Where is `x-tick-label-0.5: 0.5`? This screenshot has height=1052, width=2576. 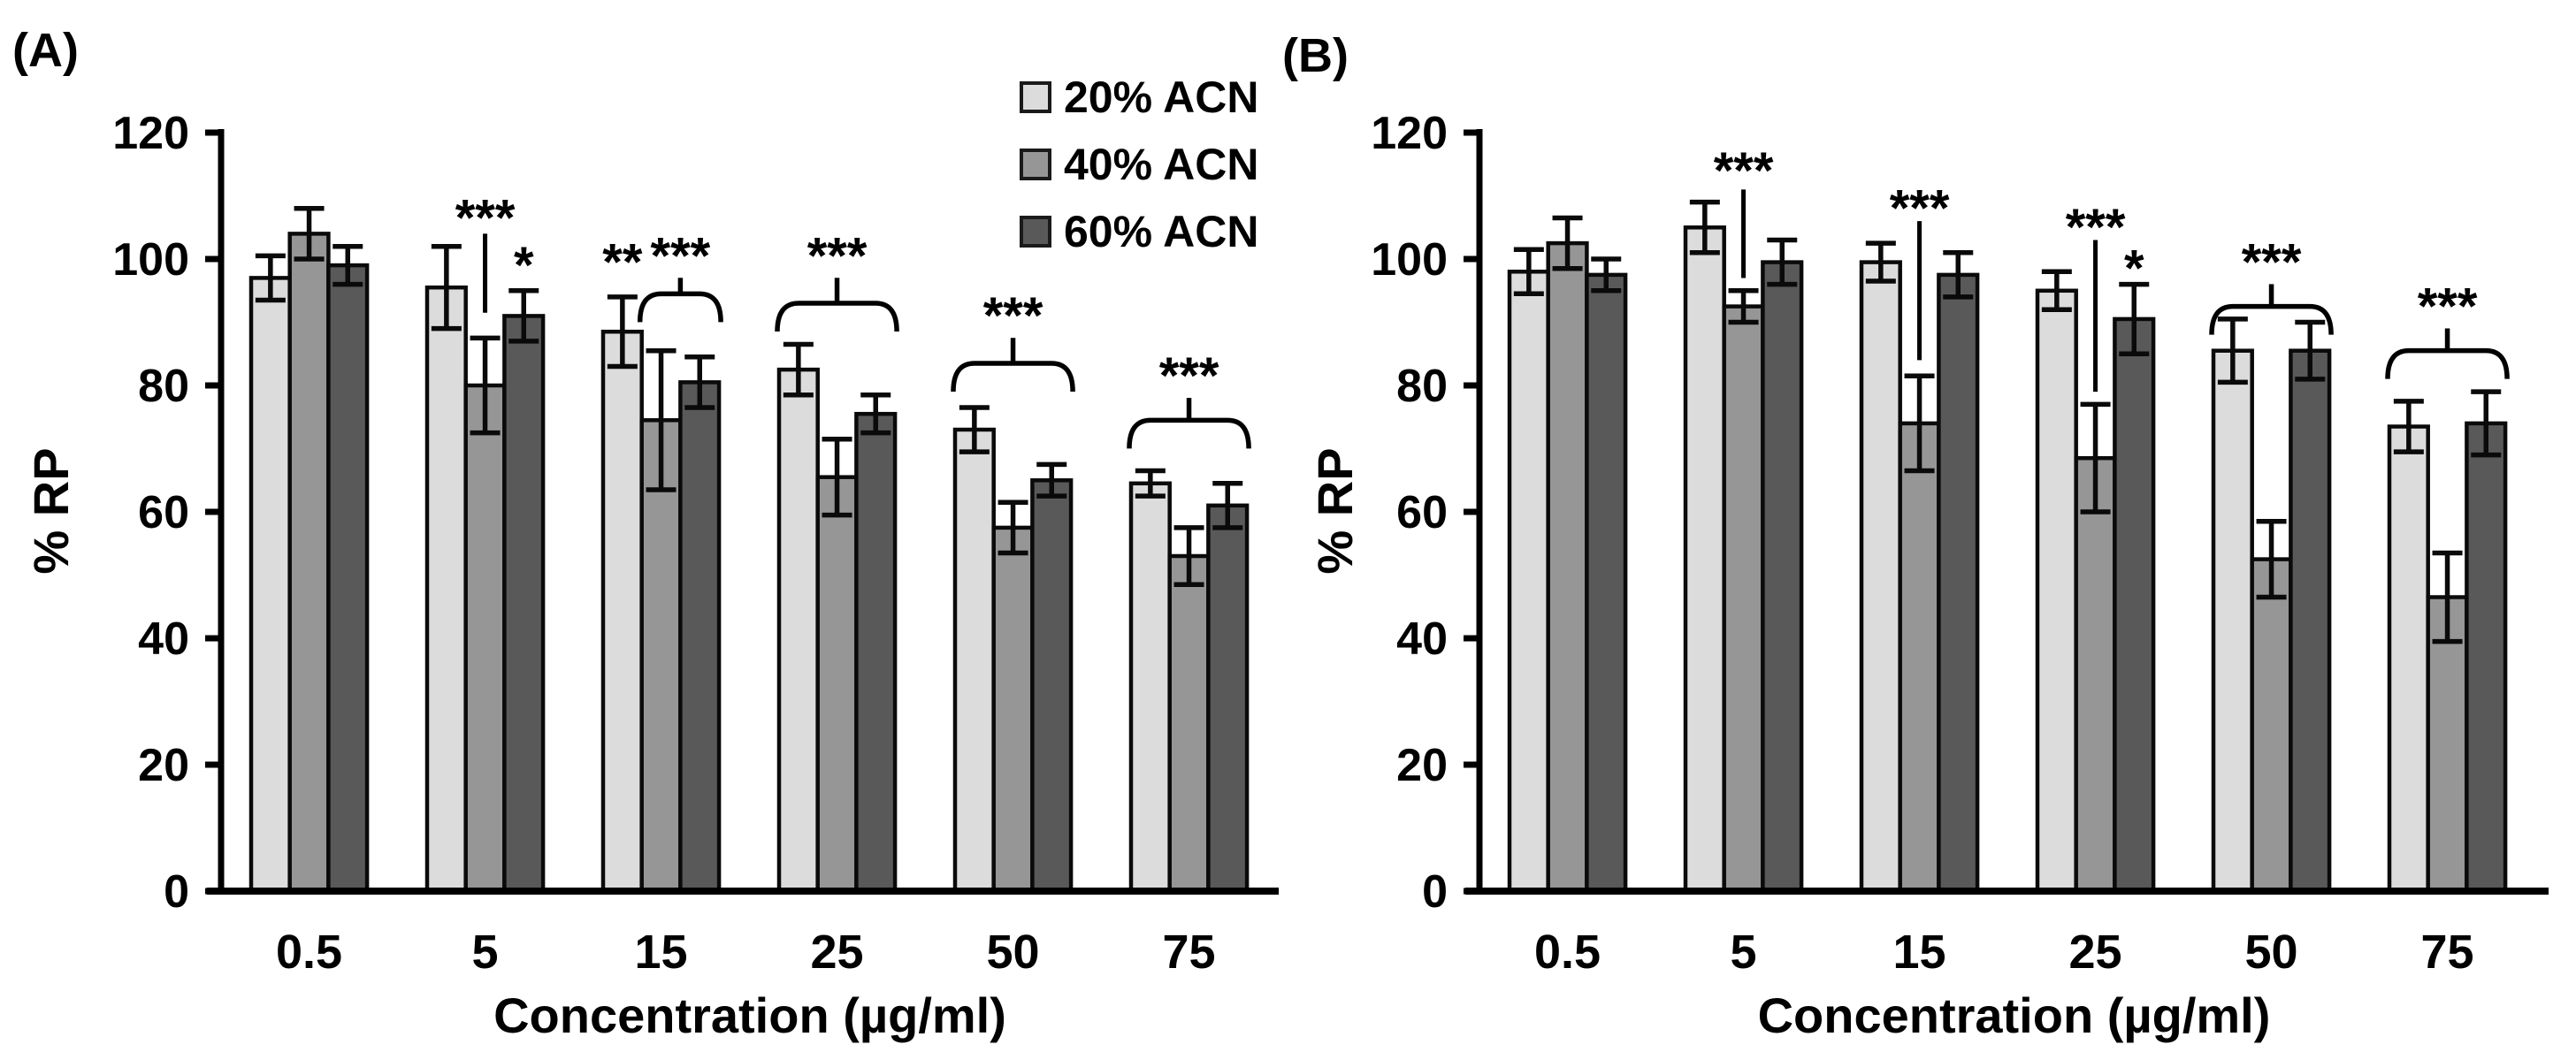
x-tick-label-0.5: 0.5 is located at coordinates (309, 952).